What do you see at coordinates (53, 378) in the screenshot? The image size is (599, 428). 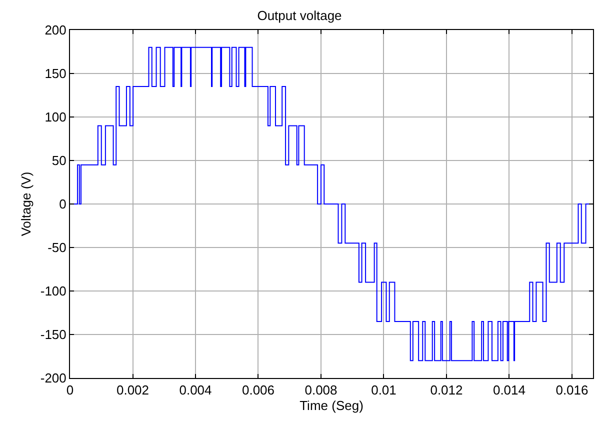 I see `y-tick-label: -200` at bounding box center [53, 378].